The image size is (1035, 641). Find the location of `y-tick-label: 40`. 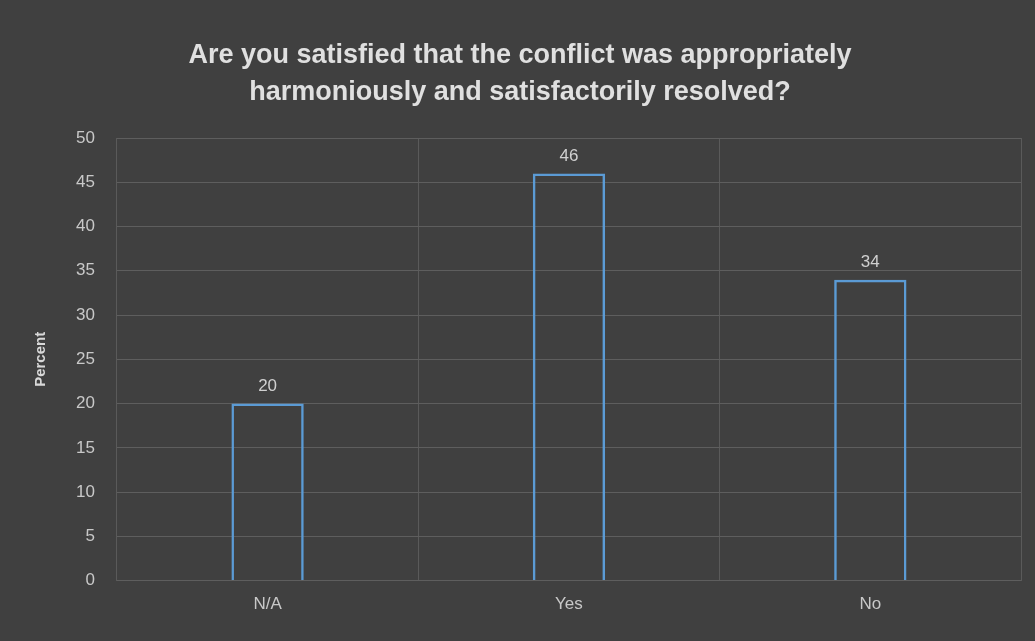

y-tick-label: 40 is located at coordinates (85, 226).